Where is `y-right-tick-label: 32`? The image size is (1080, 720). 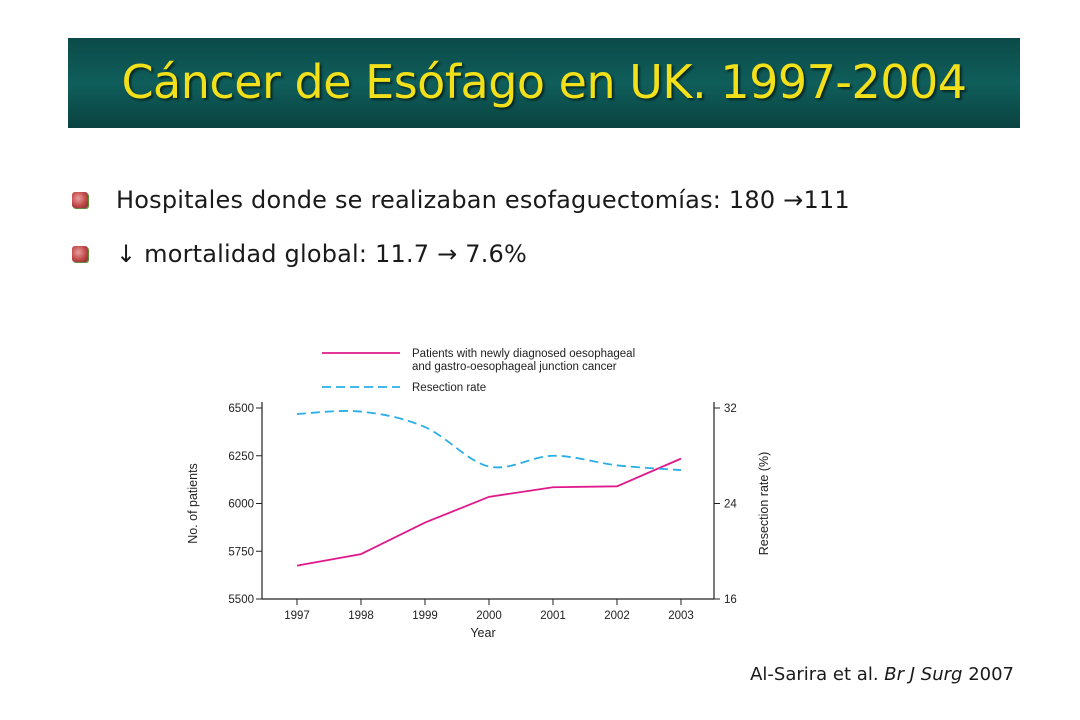 y-right-tick-label: 32 is located at coordinates (730, 409).